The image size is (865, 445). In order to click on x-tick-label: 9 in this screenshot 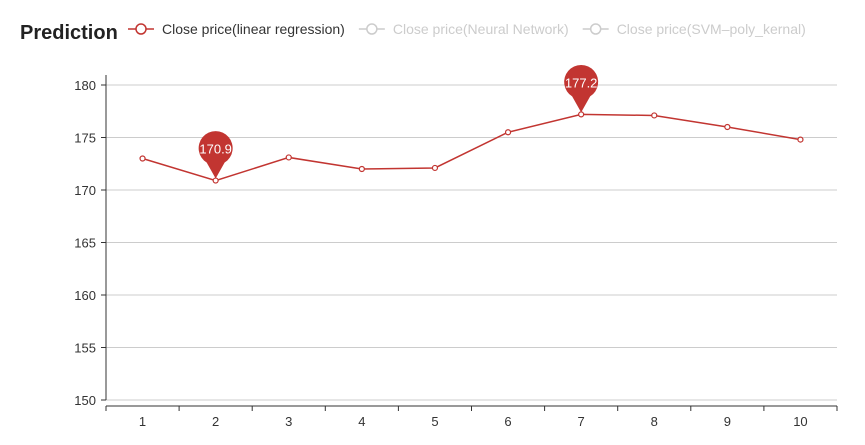, I will do `click(727, 421)`.